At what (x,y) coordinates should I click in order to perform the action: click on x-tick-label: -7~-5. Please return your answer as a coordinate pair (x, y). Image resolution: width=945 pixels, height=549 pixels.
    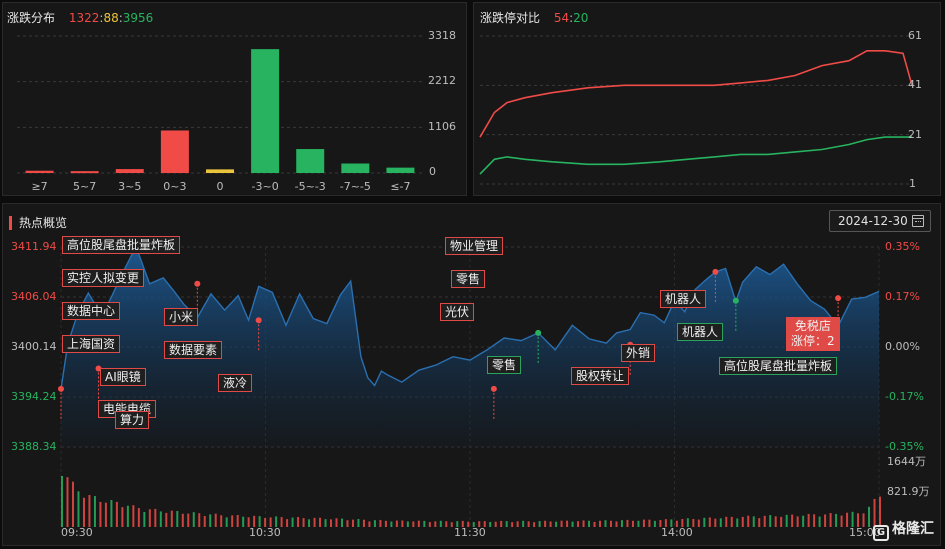
    Looking at the image, I should click on (355, 186).